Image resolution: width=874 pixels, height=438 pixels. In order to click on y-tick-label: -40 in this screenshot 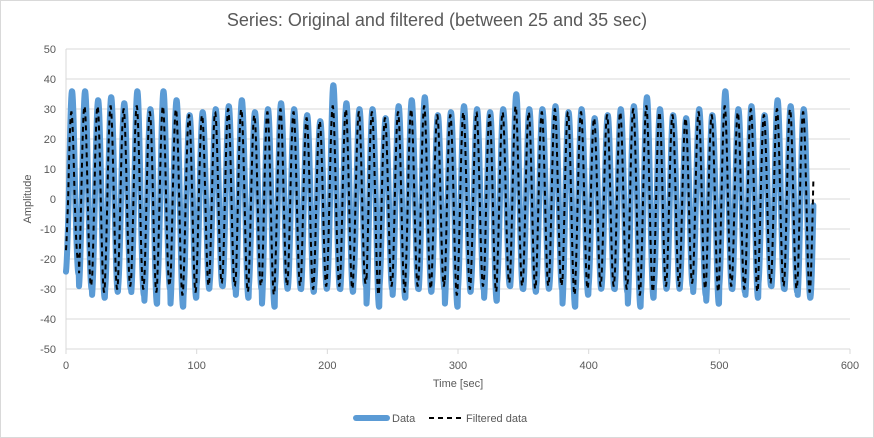, I will do `click(48, 320)`.